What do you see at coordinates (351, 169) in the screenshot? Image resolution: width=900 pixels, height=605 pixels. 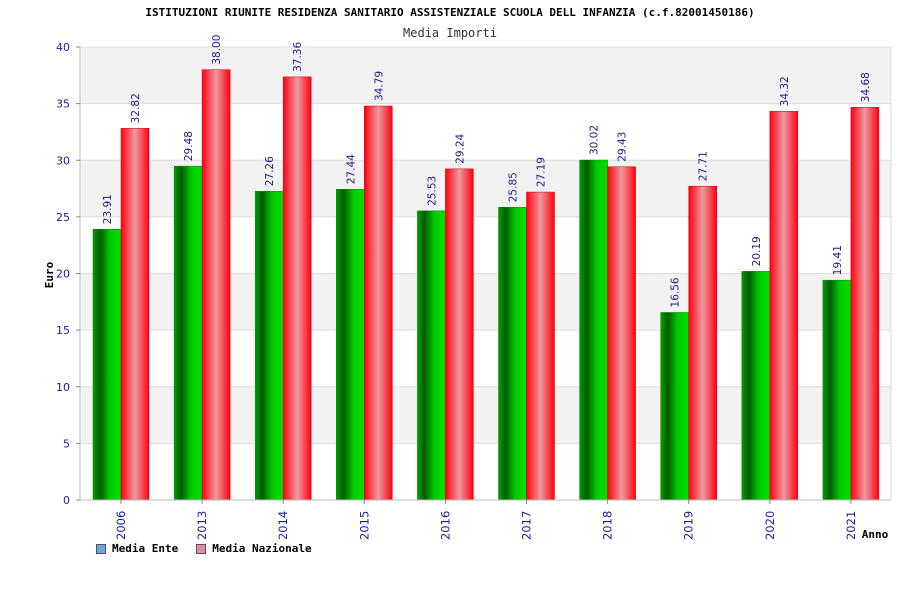 I see `data-label: 27.44` at bounding box center [351, 169].